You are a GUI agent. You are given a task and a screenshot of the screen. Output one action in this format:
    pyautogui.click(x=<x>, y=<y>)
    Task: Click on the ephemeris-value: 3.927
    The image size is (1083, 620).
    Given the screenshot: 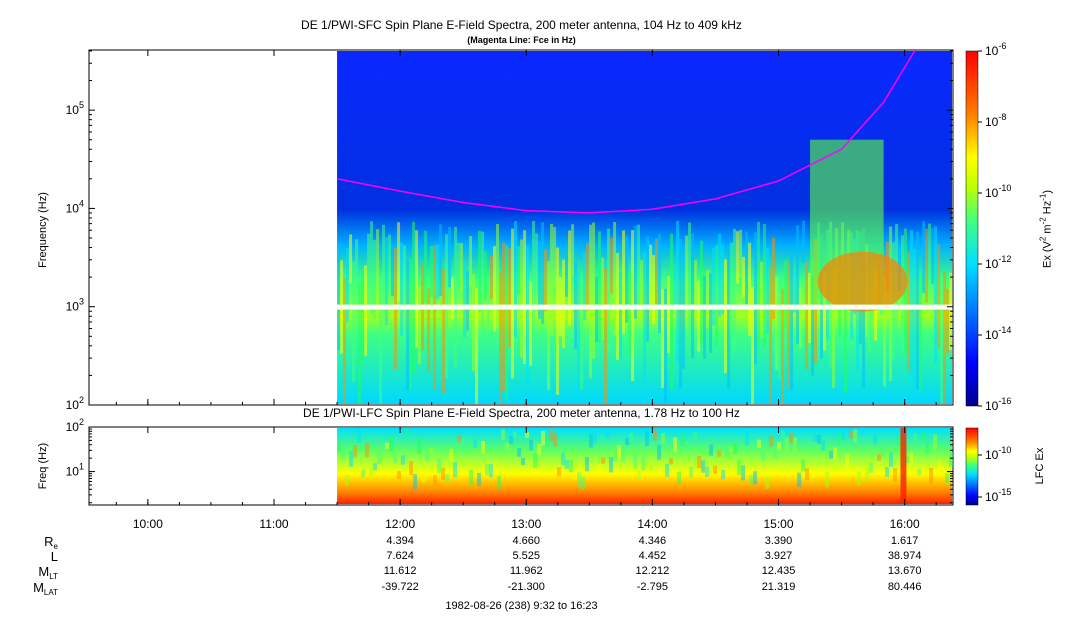 What is the action you would take?
    pyautogui.click(x=778, y=556)
    